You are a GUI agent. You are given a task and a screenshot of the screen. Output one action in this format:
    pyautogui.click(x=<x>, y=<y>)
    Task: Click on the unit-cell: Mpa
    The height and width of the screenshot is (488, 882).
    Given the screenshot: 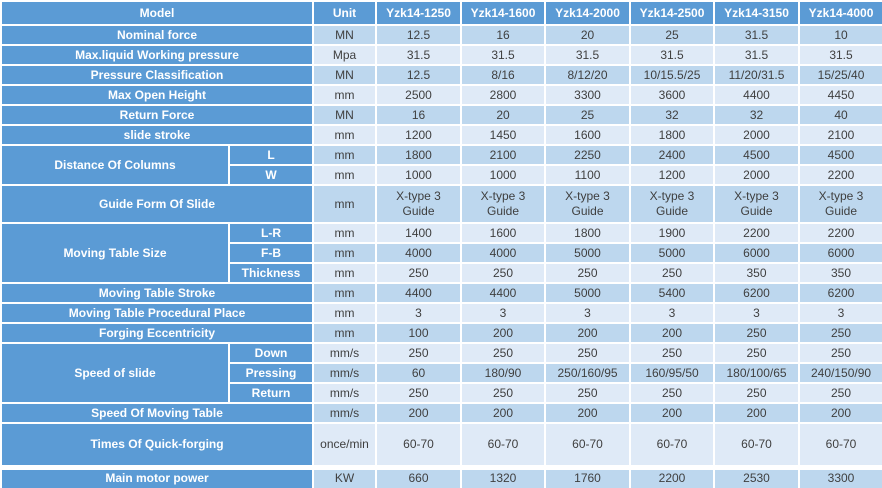 What is the action you would take?
    pyautogui.click(x=345, y=55)
    